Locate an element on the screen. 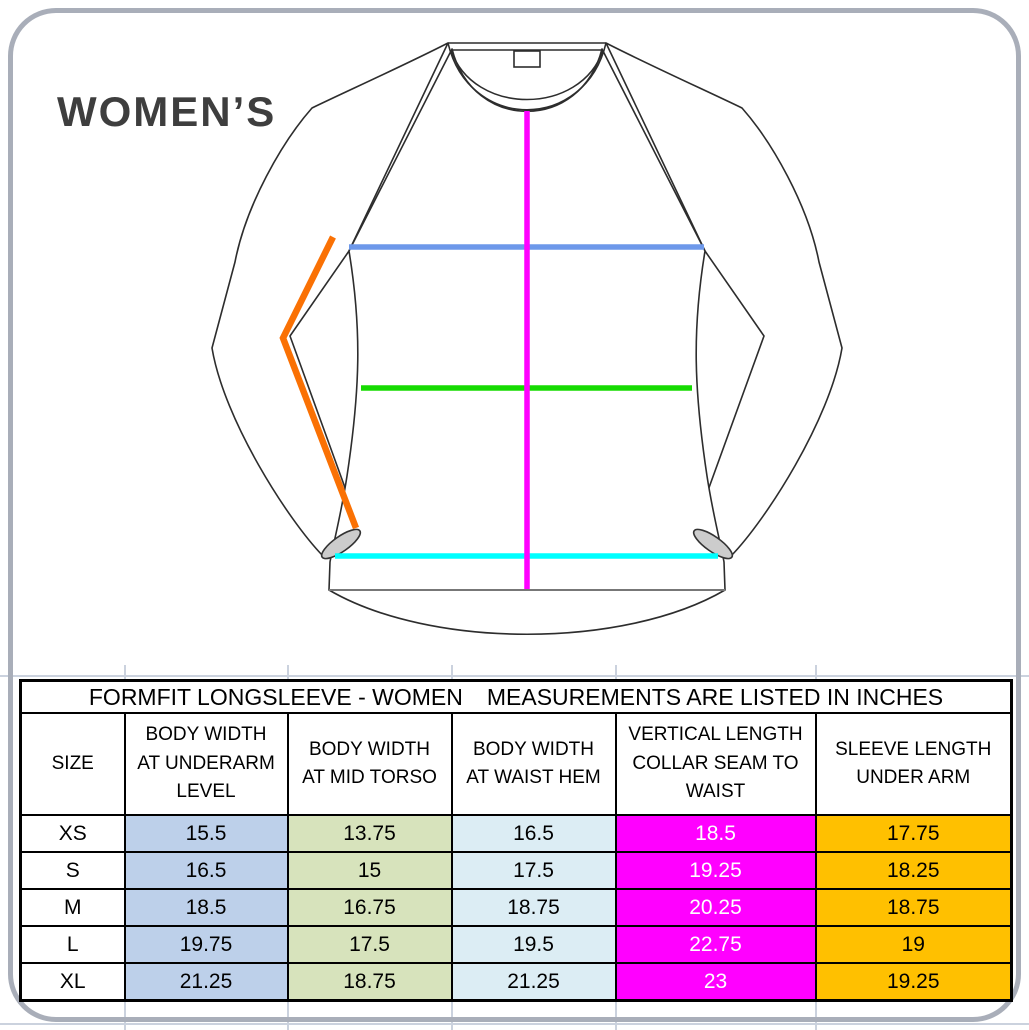  cell-xs-waist: 16.5 is located at coordinates (533, 833).